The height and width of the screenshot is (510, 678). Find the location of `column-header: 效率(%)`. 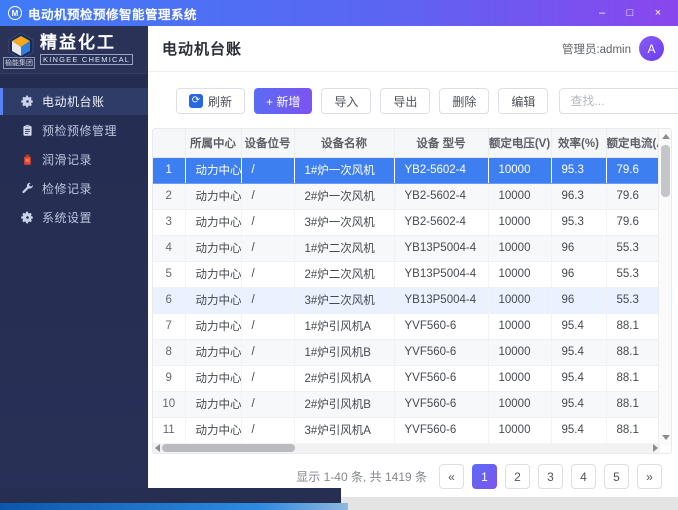

column-header: 效率(%) is located at coordinates (579, 143).